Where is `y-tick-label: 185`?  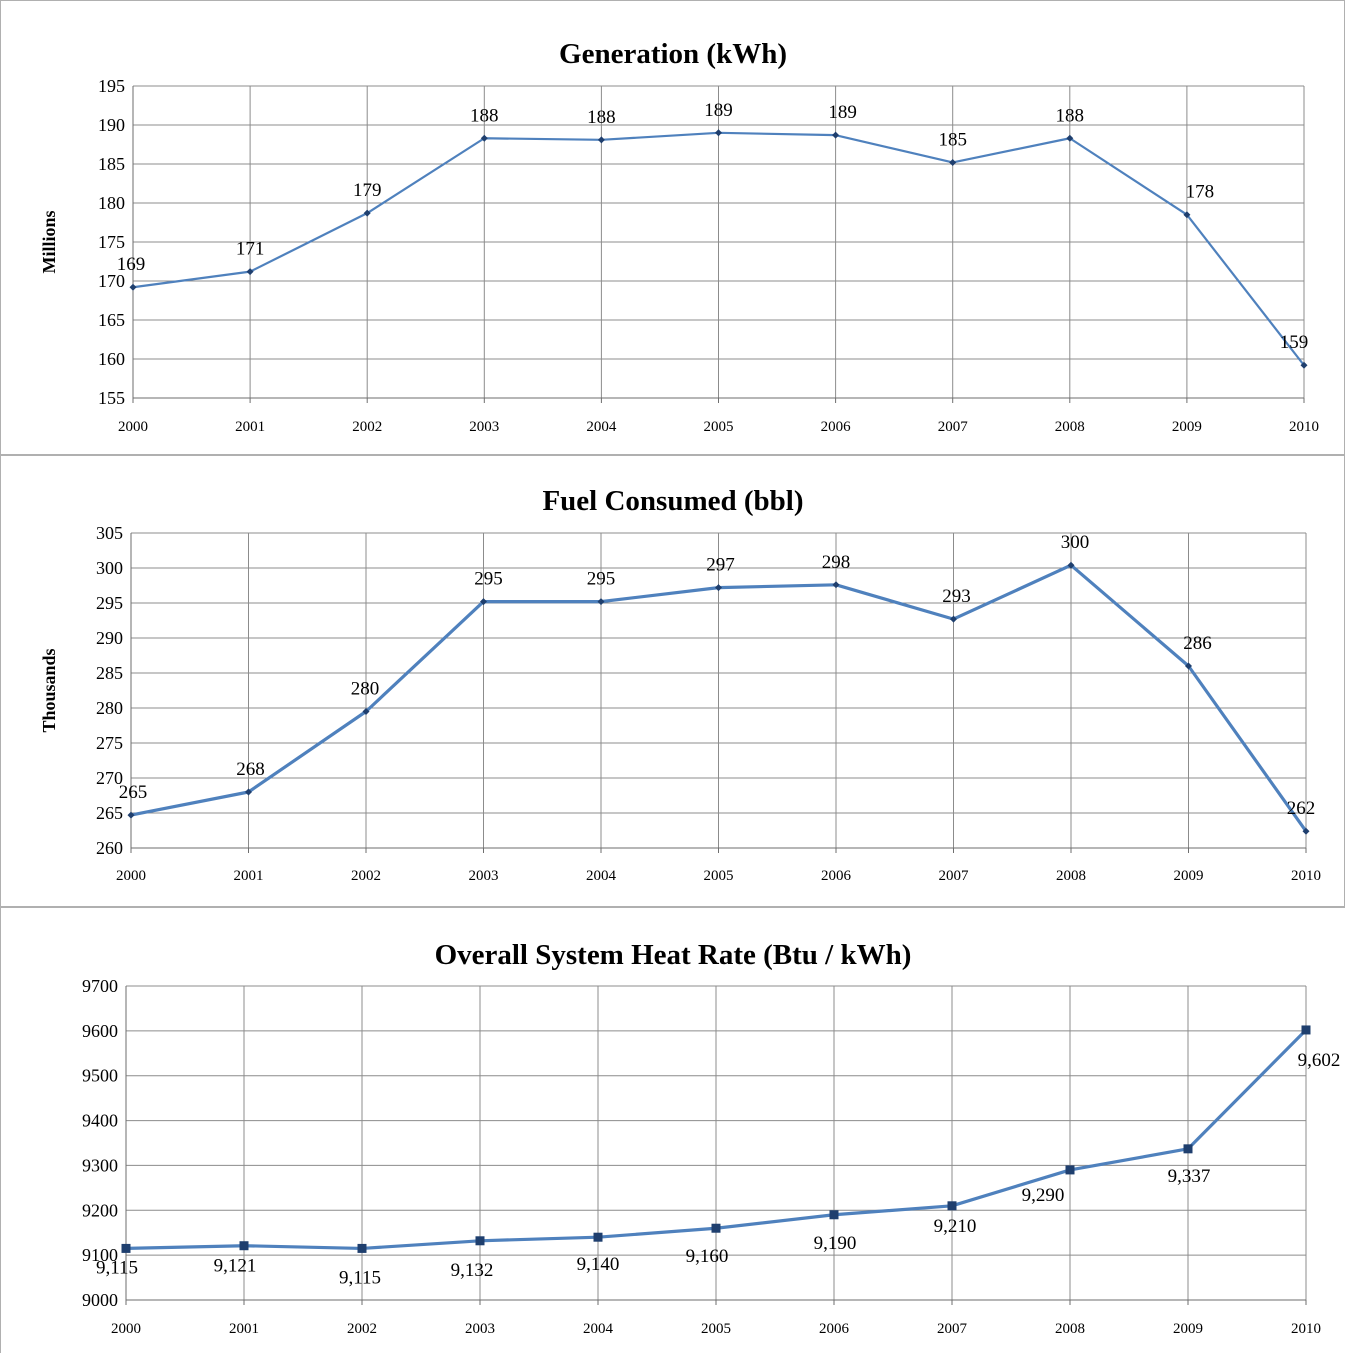 y-tick-label: 185 is located at coordinates (111, 164).